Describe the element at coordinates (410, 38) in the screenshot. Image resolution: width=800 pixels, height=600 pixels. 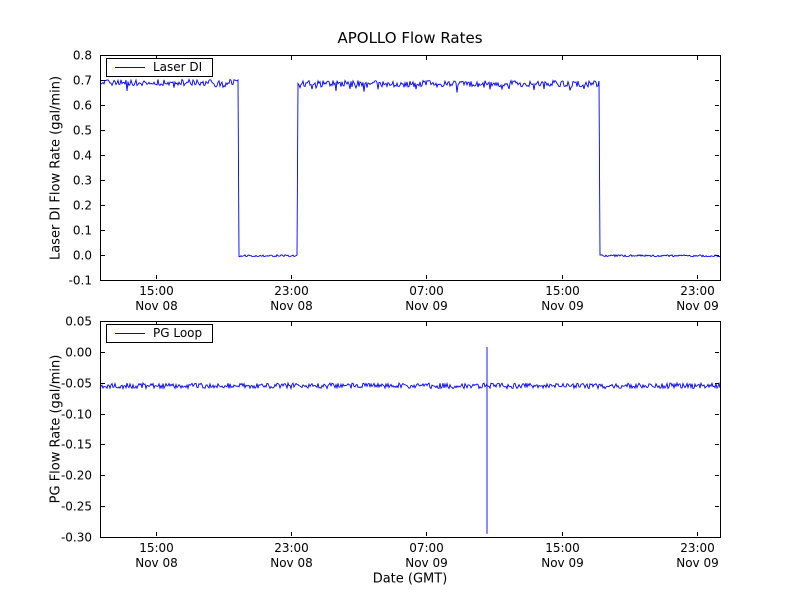
I see `figure-title: APOLLO Flow Rates` at that location.